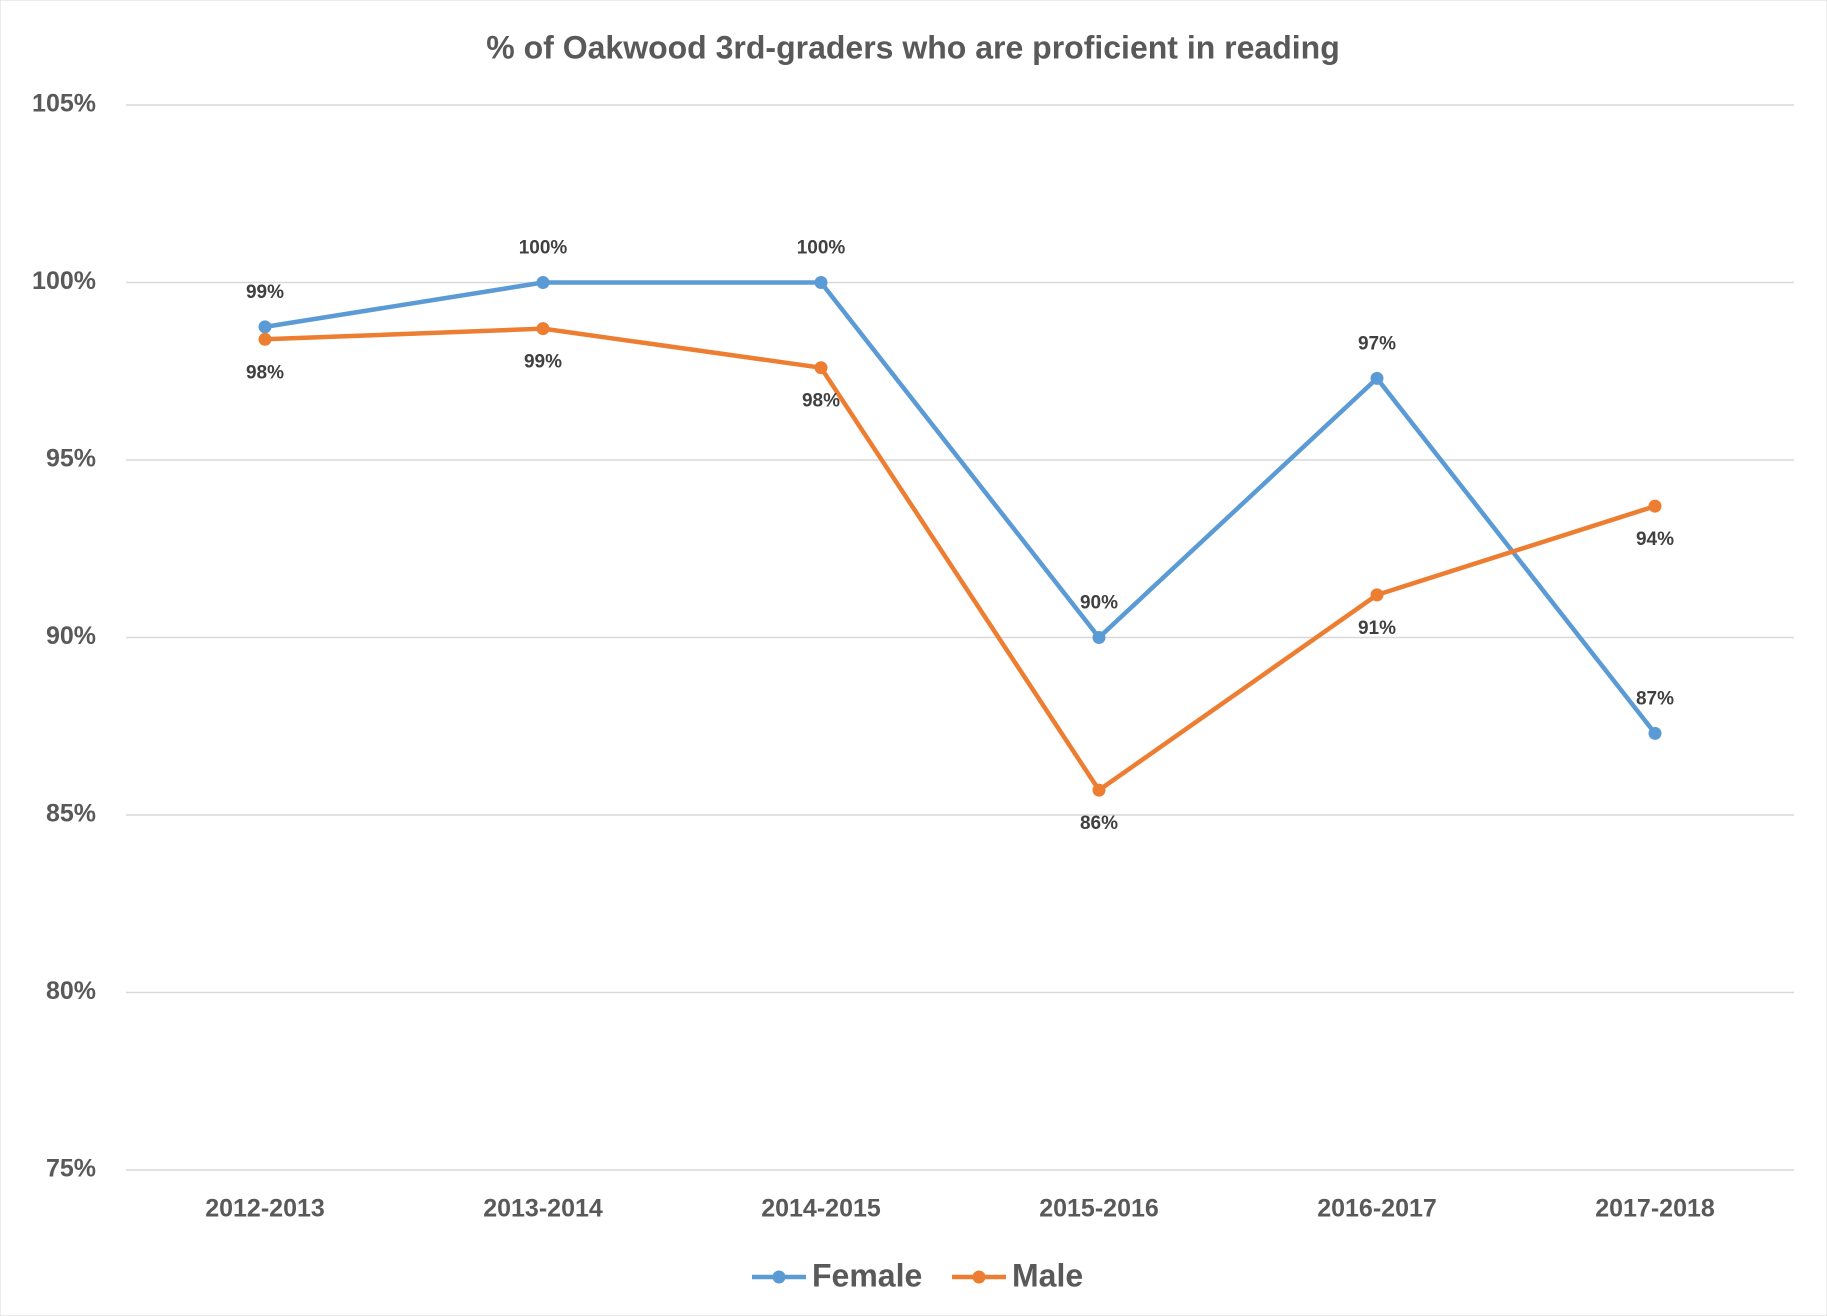 Image resolution: width=1827 pixels, height=1316 pixels. Describe the element at coordinates (1655, 539) in the screenshot. I see `data-label: 94%` at that location.